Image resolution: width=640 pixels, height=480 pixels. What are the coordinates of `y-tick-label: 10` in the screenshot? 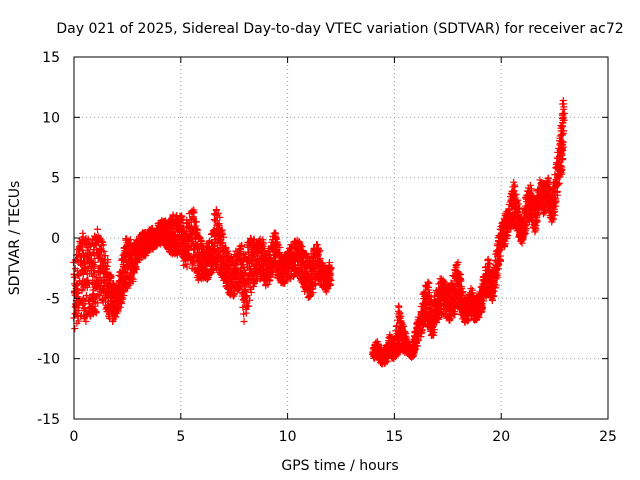 It's located at (51, 118).